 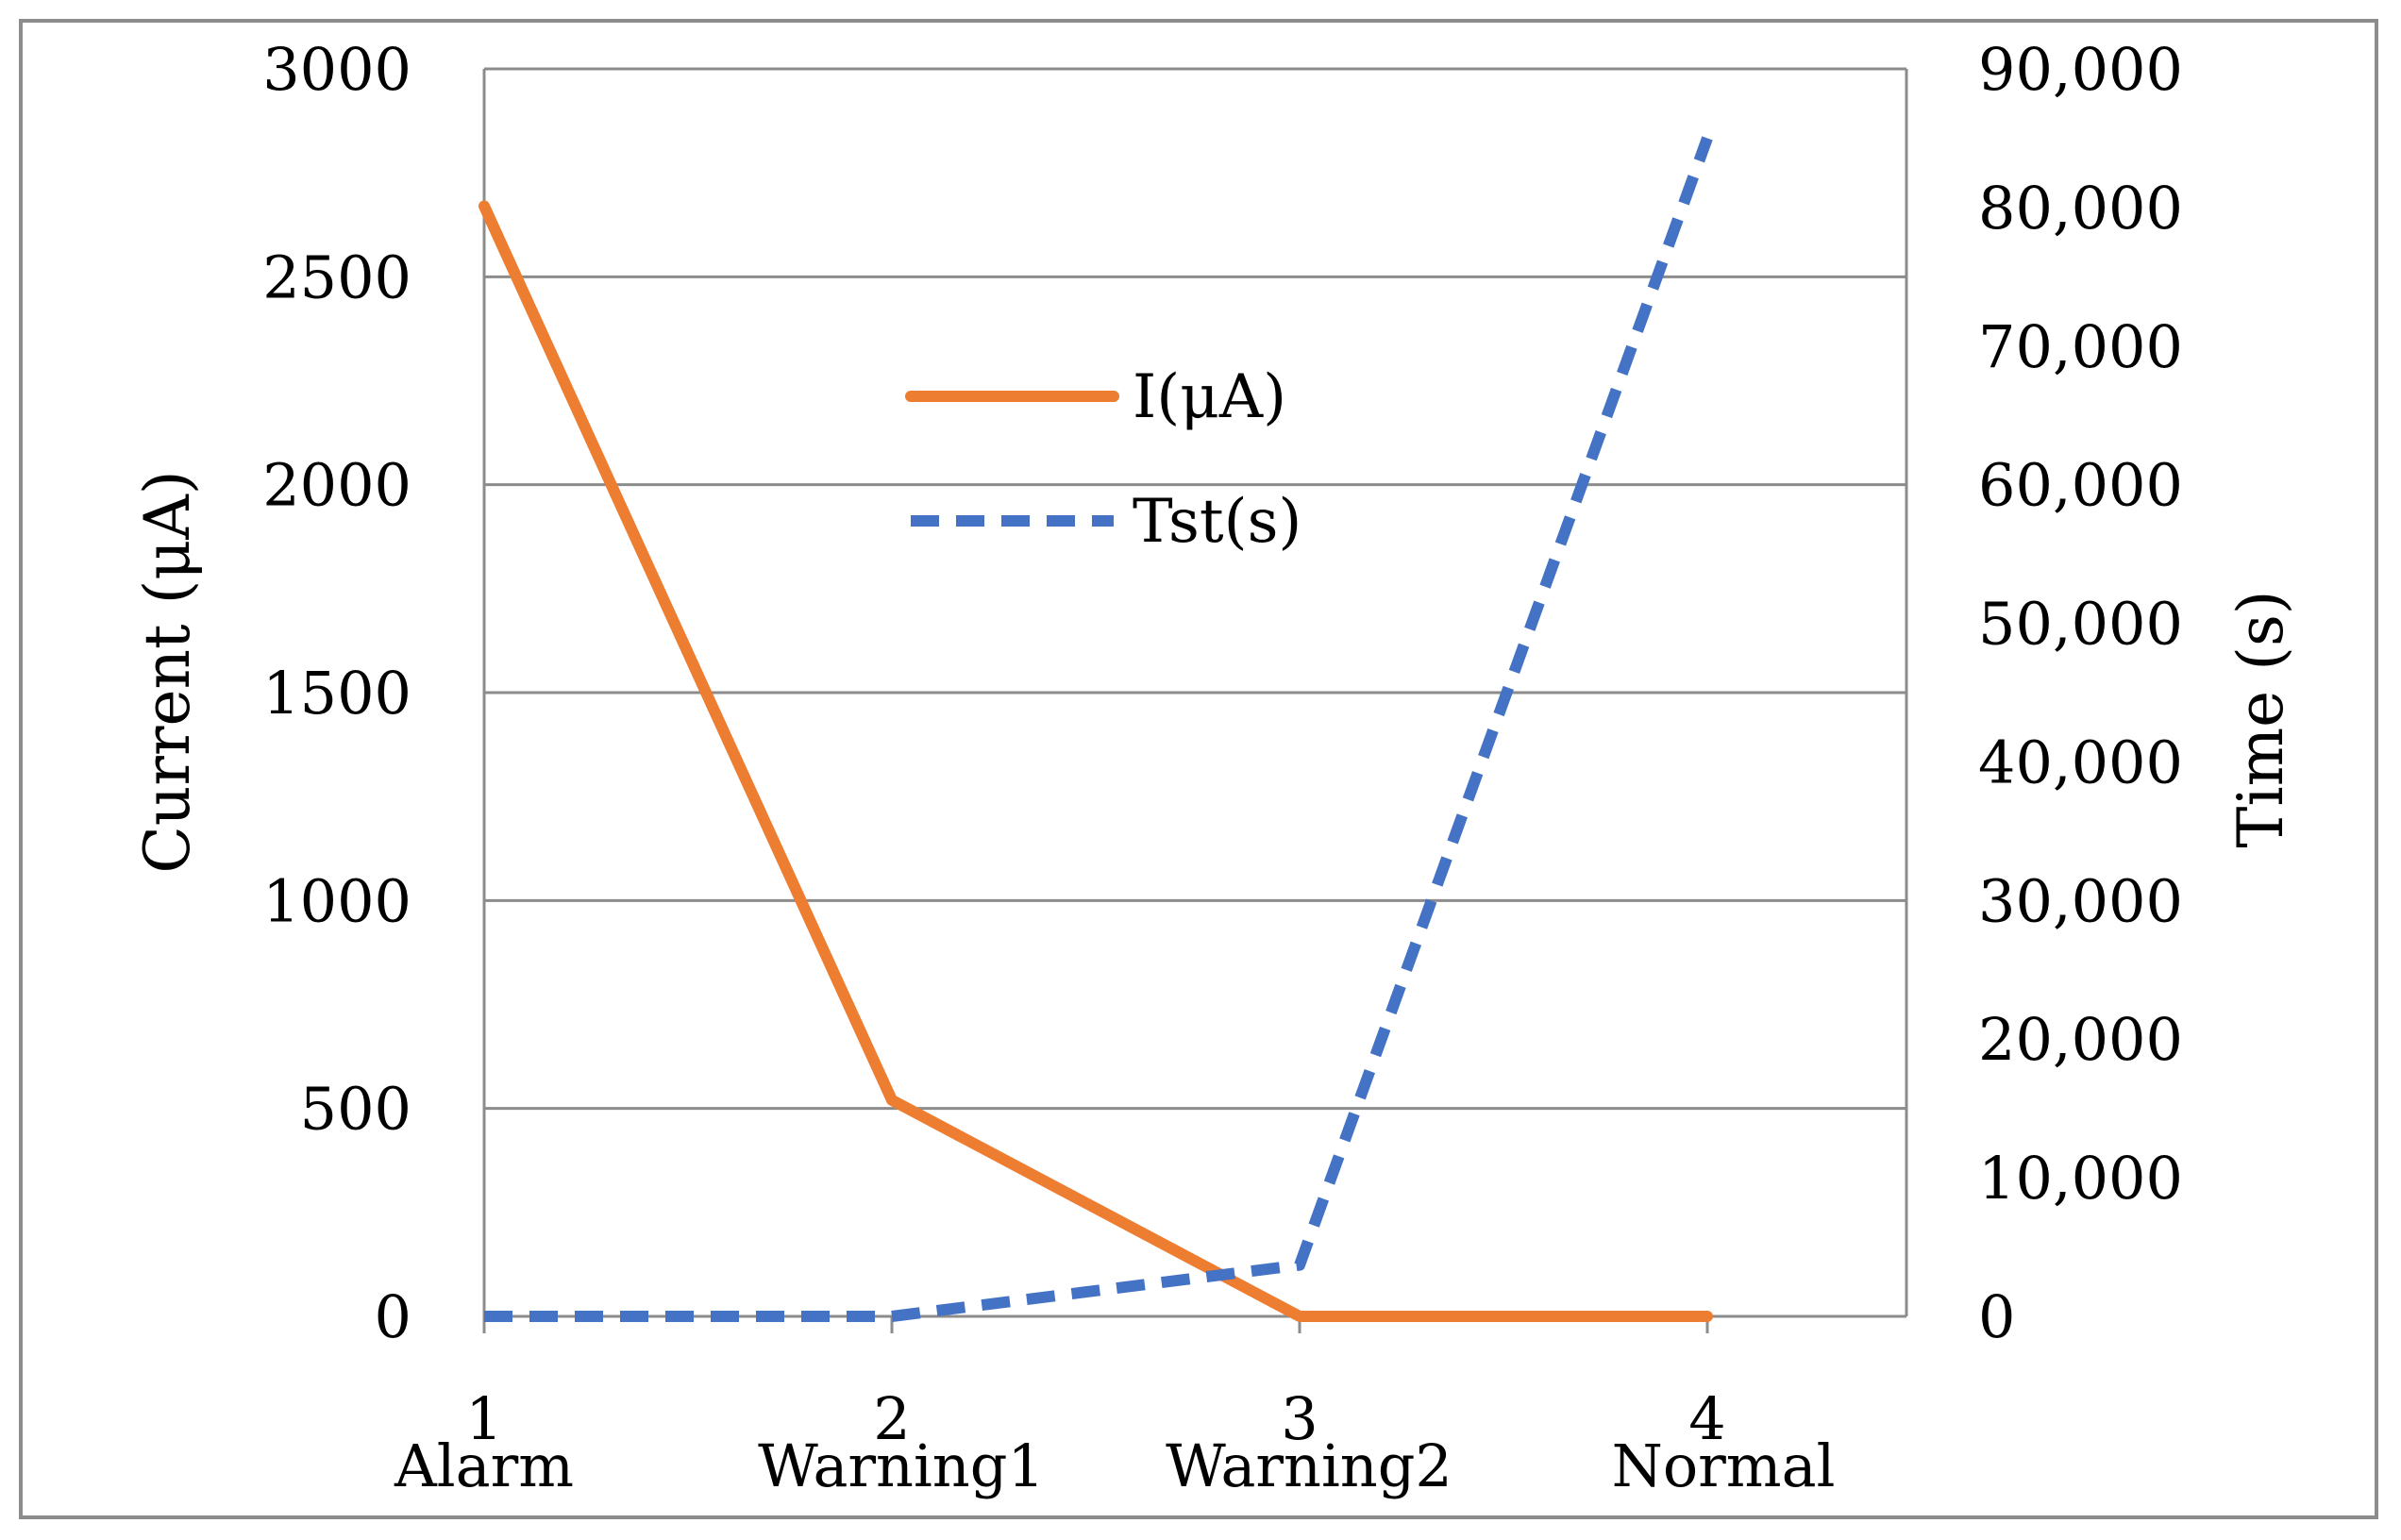 What do you see at coordinates (393, 1316) in the screenshot?
I see `y-tick-label: 0` at bounding box center [393, 1316].